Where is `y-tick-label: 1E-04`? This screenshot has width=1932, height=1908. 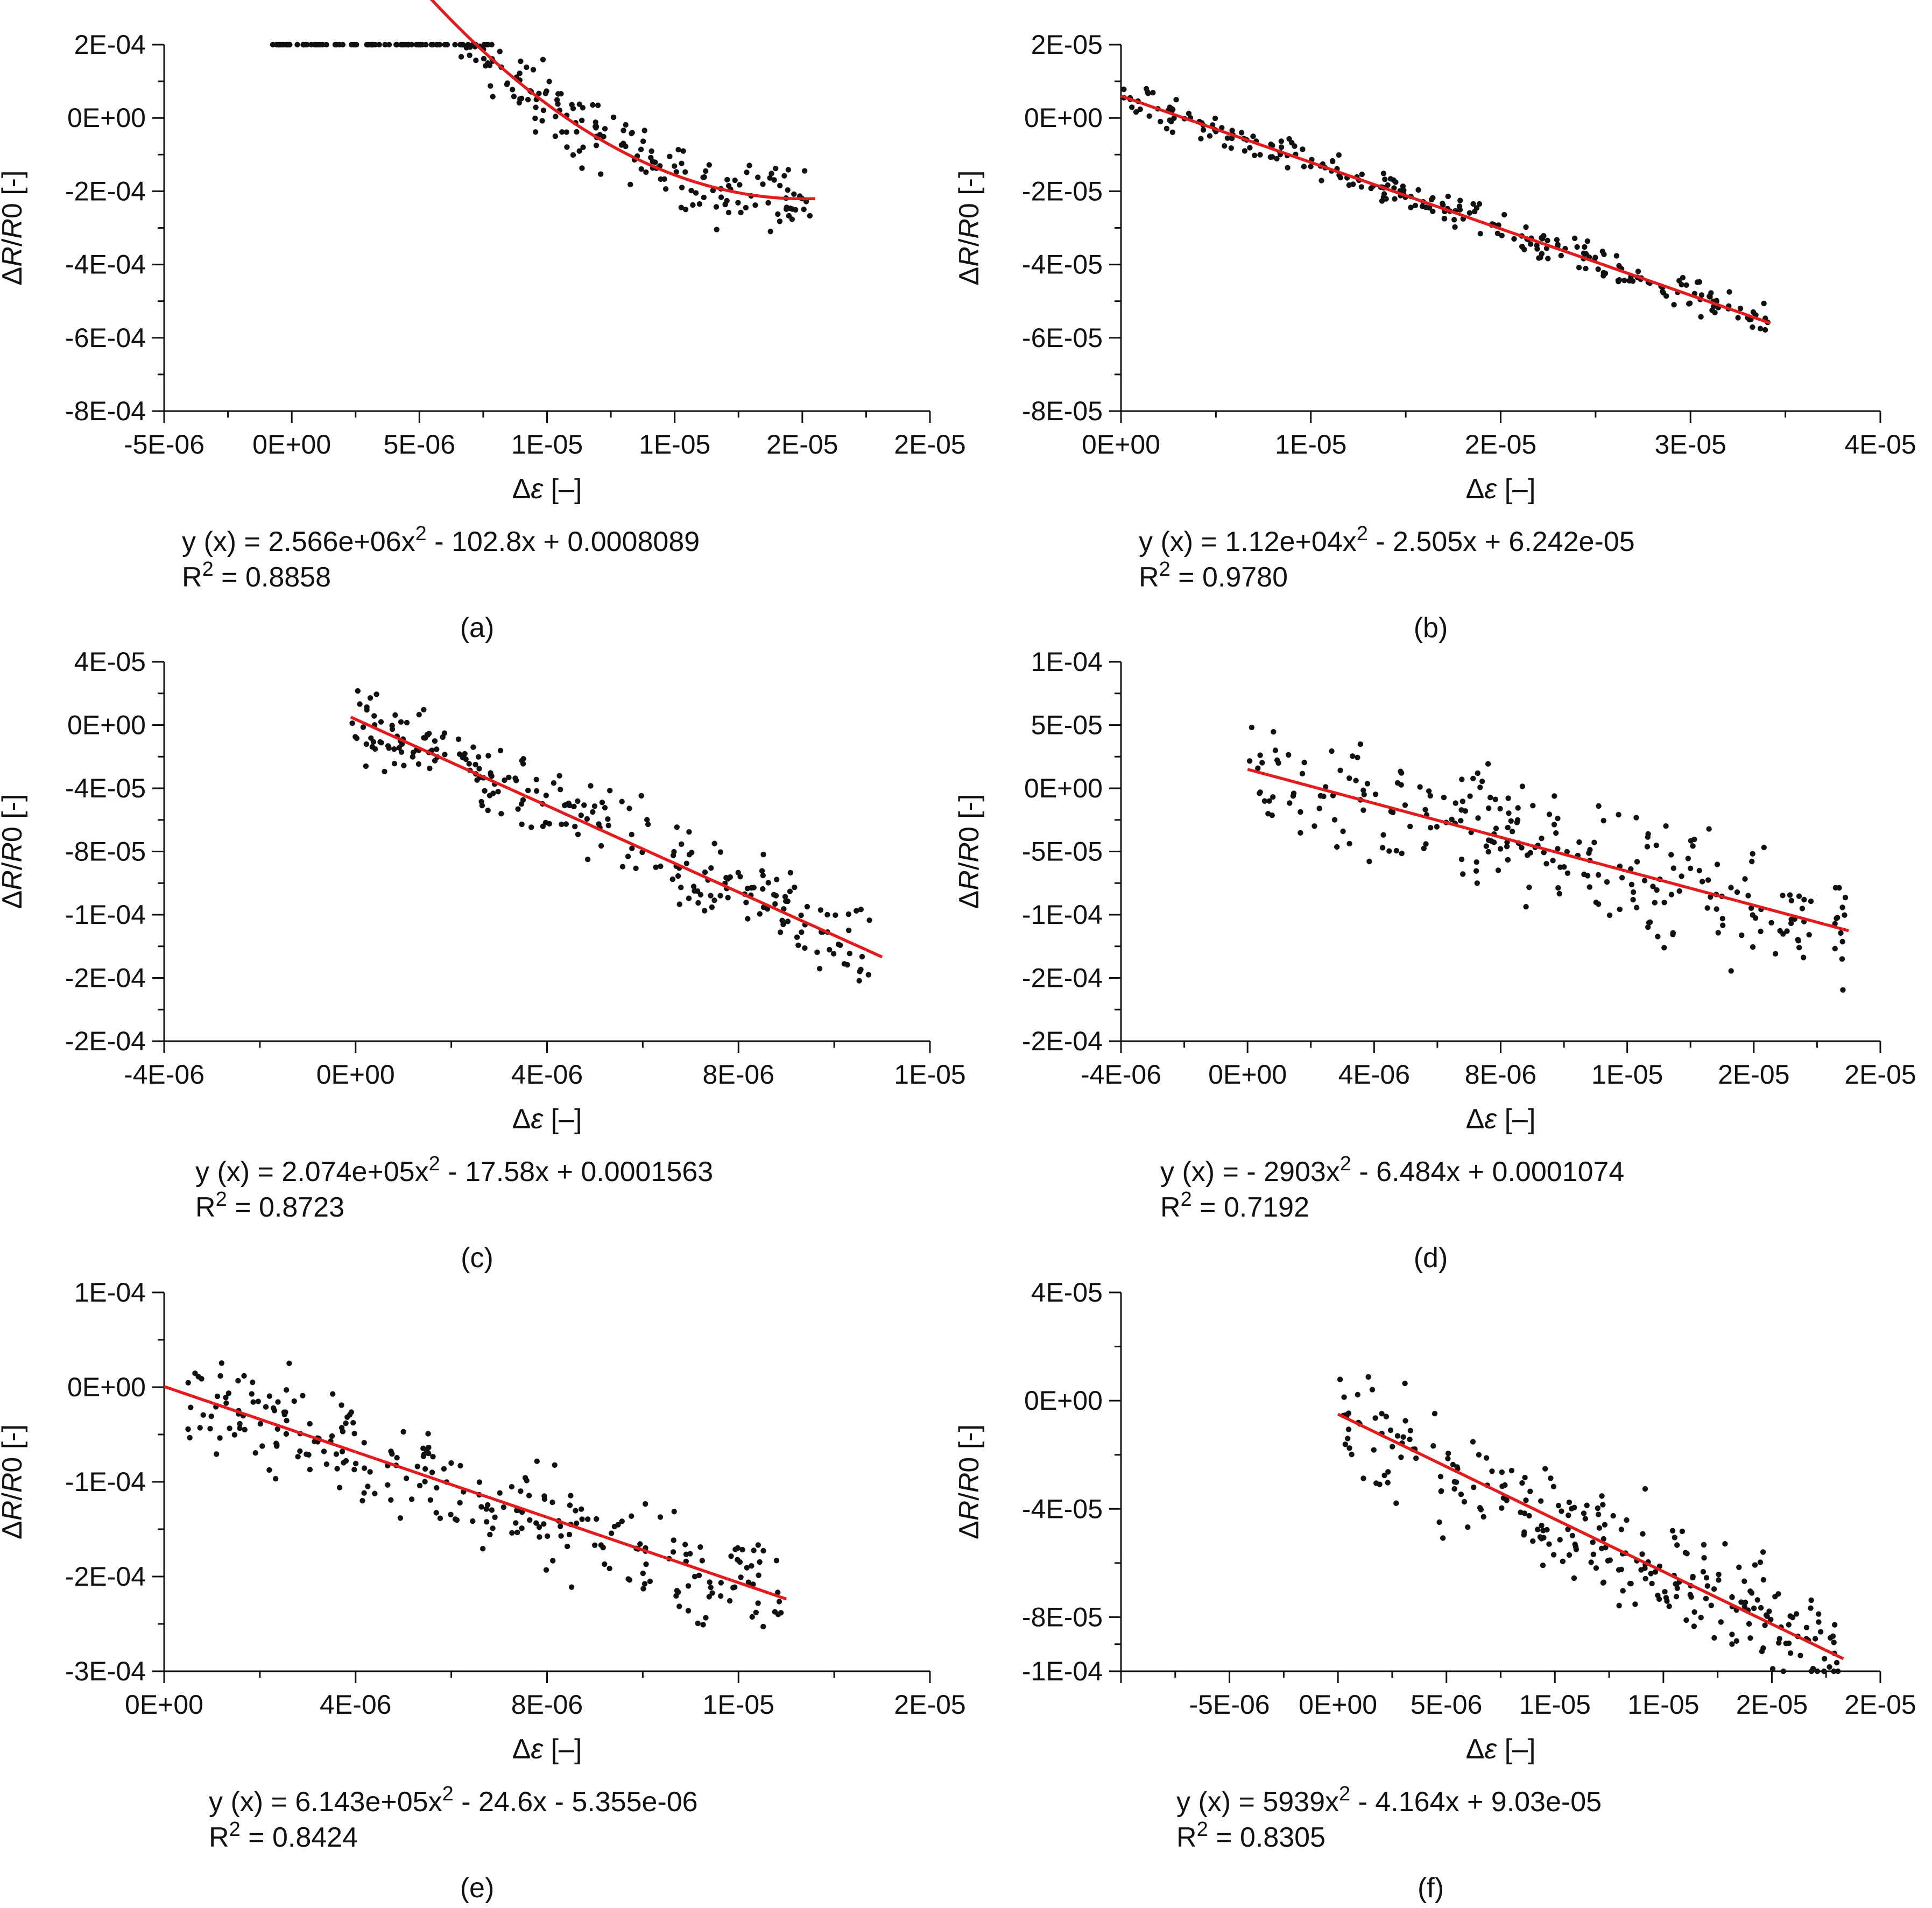 y-tick-label: 1E-04 is located at coordinates (1067, 662).